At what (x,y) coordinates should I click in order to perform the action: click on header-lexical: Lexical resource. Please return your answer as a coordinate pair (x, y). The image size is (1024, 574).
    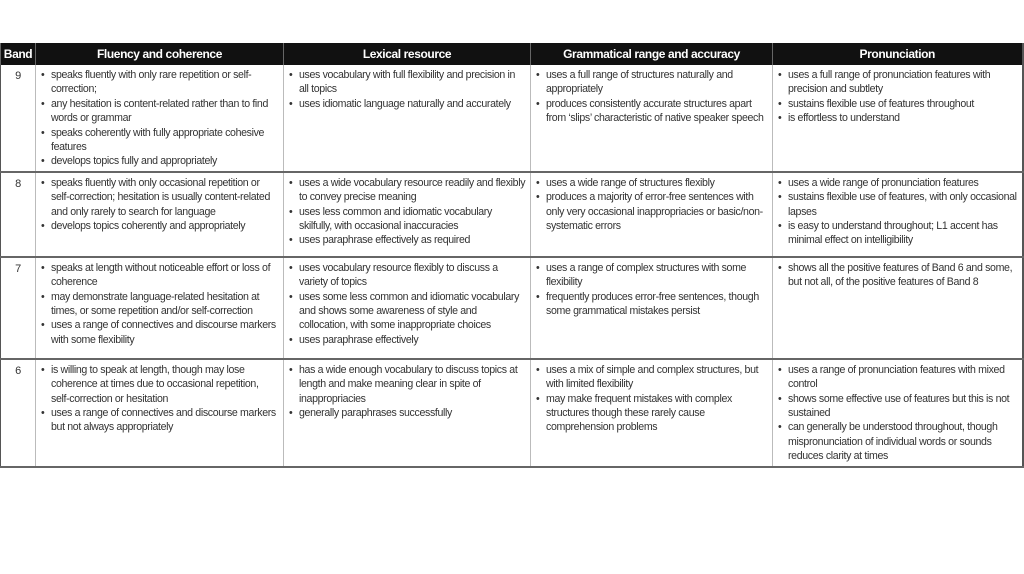
    Looking at the image, I should click on (407, 54).